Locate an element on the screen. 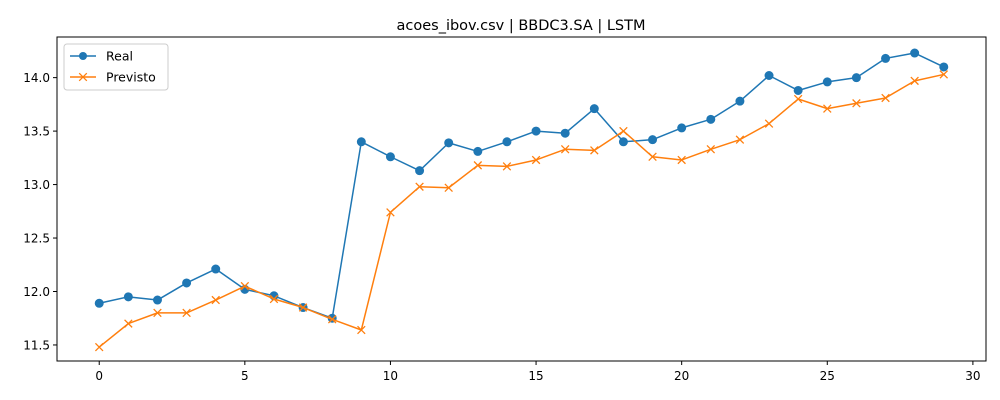 This screenshot has width=1000, height=400. x-tick-label: 30 is located at coordinates (972, 376).